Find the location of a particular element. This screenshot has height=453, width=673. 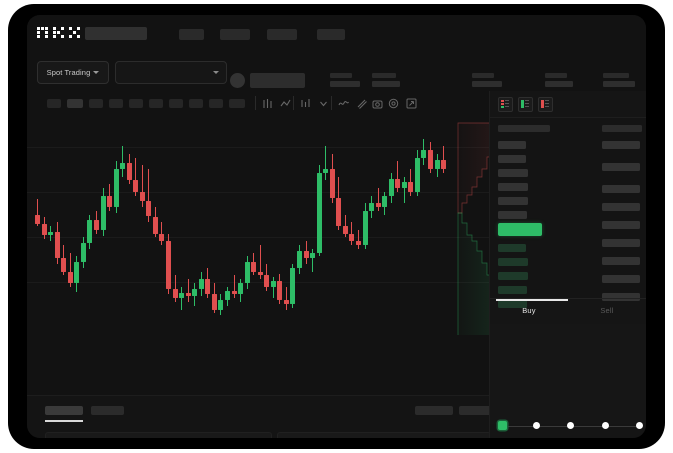

magnet-icon is located at coordinates (361, 103).